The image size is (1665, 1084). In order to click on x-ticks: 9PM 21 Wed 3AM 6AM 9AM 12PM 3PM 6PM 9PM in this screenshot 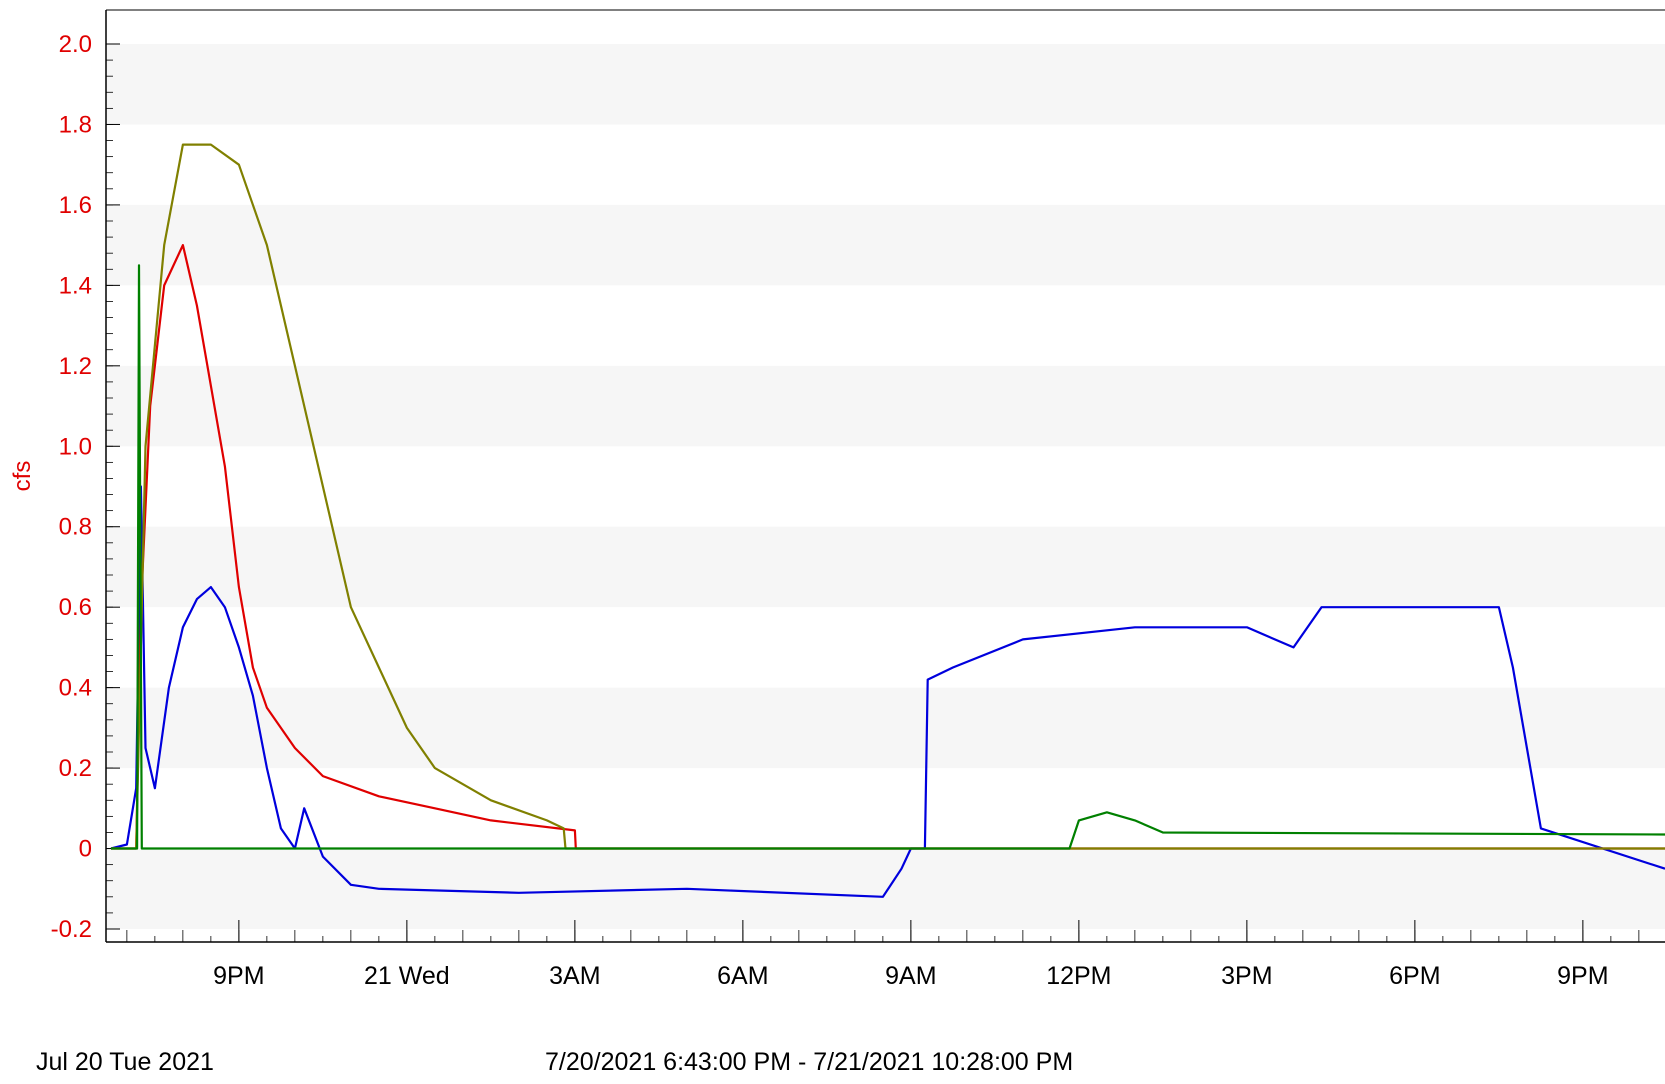, I will do `click(883, 955)`.